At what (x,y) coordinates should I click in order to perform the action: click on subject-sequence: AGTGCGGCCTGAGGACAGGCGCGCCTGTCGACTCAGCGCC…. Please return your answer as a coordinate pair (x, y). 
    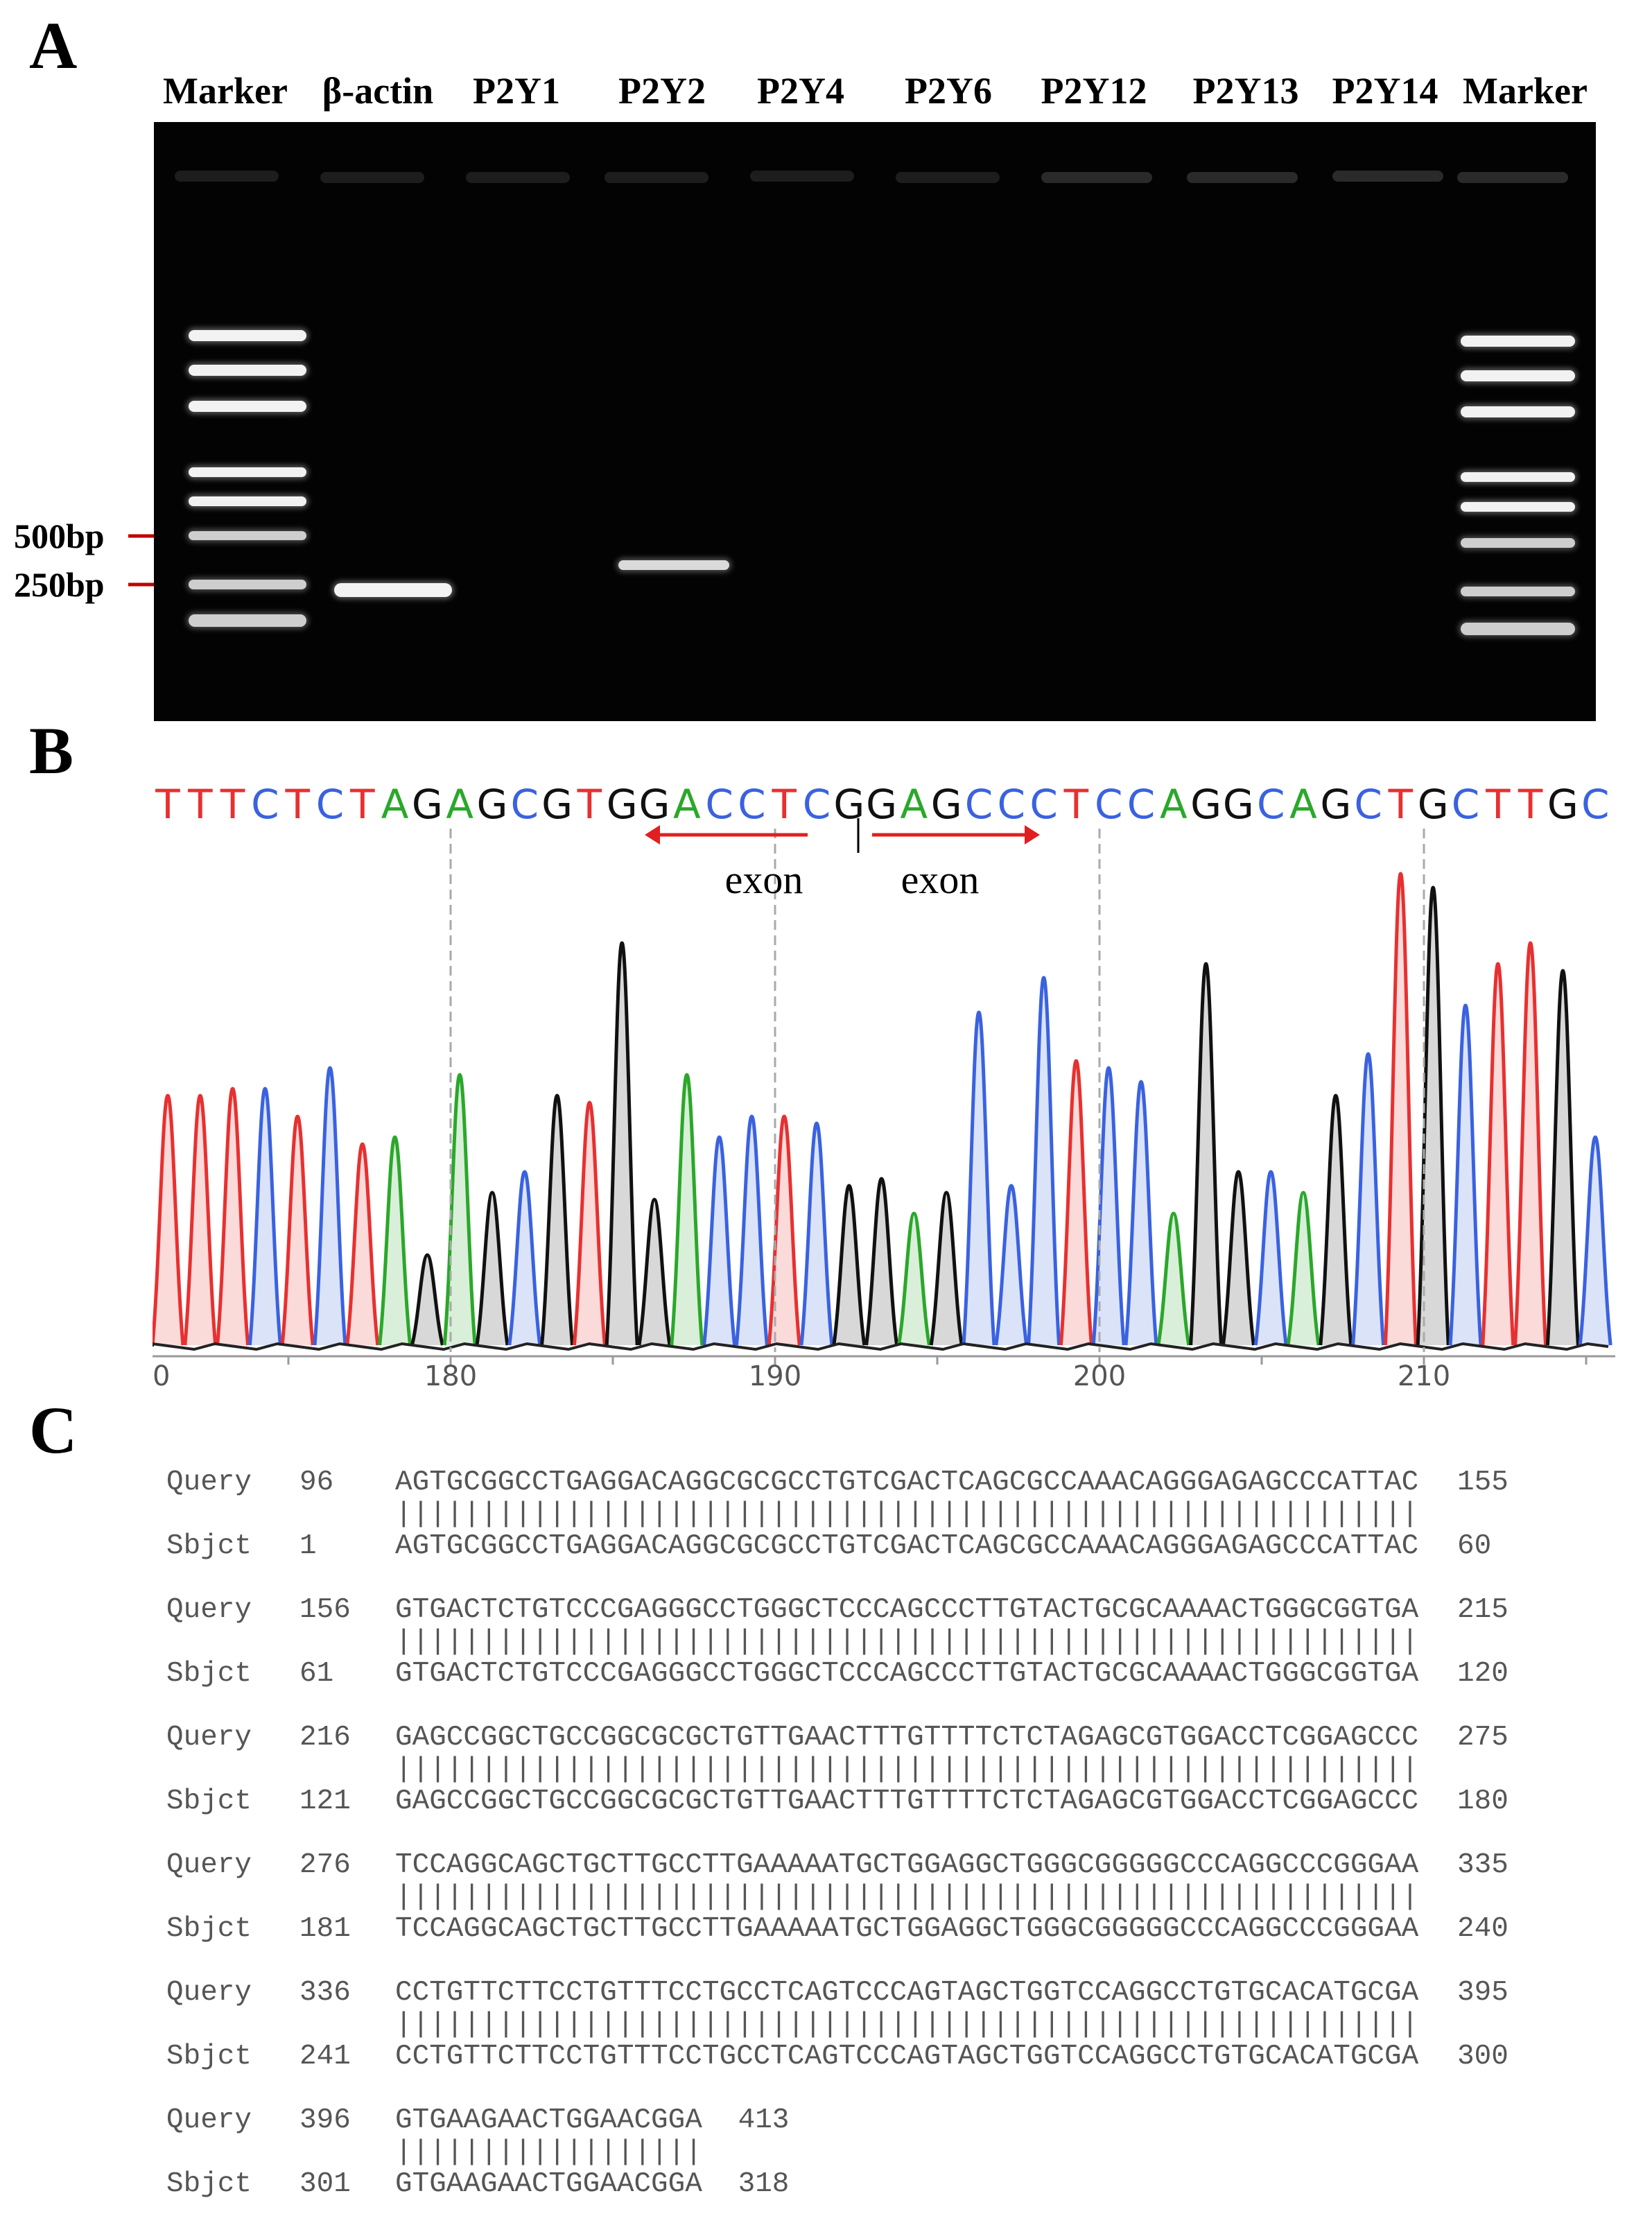
    Looking at the image, I should click on (907, 1546).